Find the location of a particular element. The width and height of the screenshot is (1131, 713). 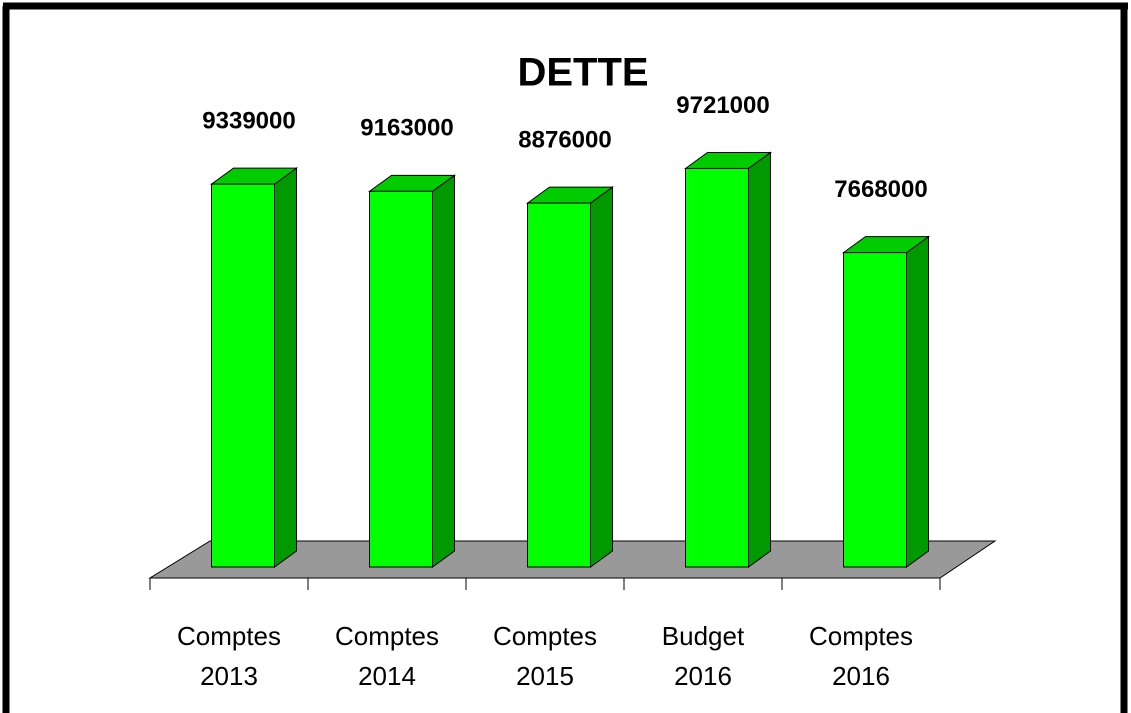

data-label: 7668000 is located at coordinates (880, 189).